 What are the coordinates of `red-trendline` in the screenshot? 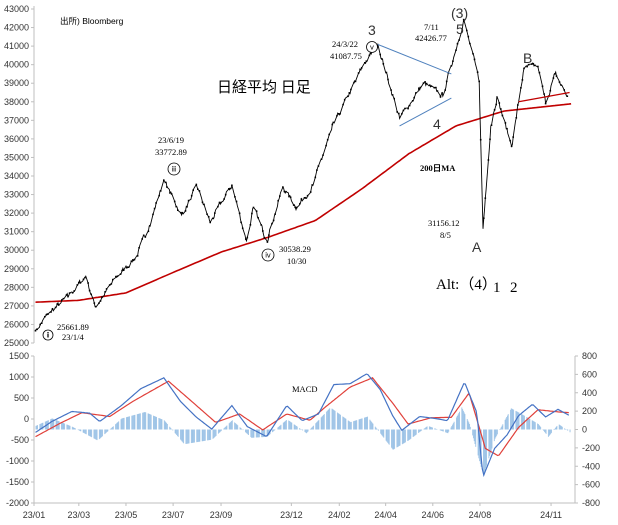 It's located at (544, 97).